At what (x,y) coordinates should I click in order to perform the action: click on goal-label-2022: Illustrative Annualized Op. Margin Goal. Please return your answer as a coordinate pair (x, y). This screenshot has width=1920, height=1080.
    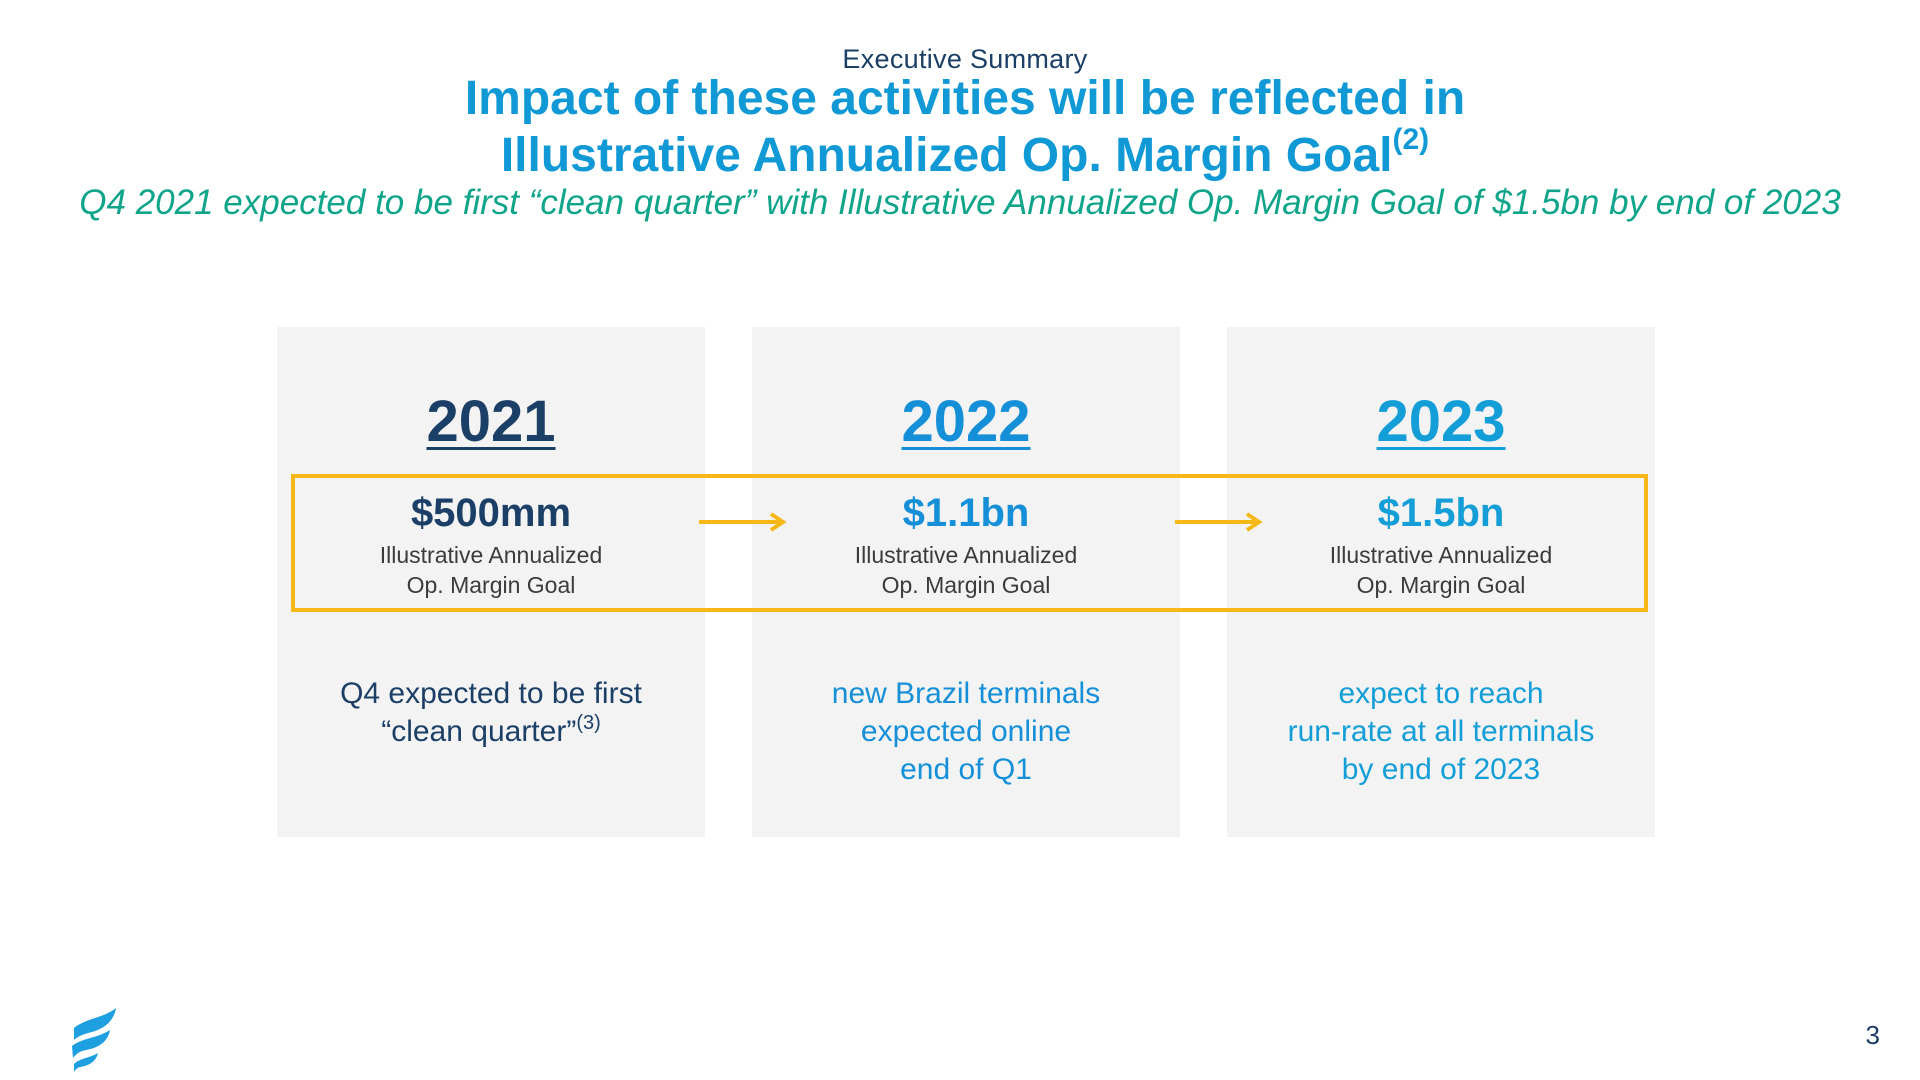
    Looking at the image, I should click on (966, 570).